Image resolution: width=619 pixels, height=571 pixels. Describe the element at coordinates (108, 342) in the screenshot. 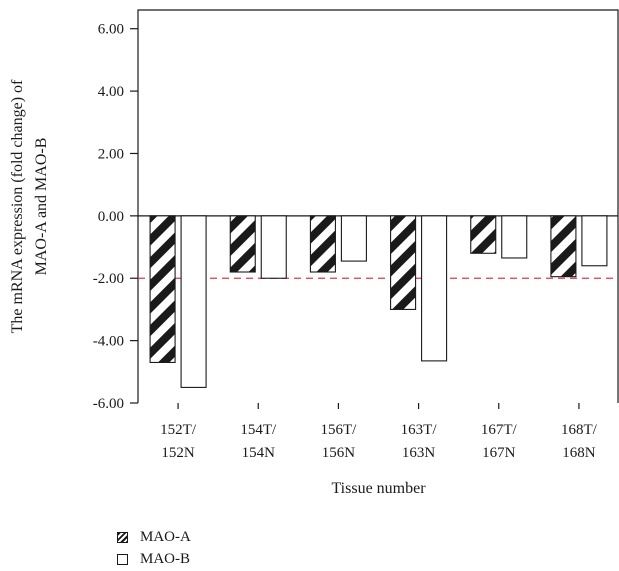

I see `y-tick-label: -4.00` at that location.